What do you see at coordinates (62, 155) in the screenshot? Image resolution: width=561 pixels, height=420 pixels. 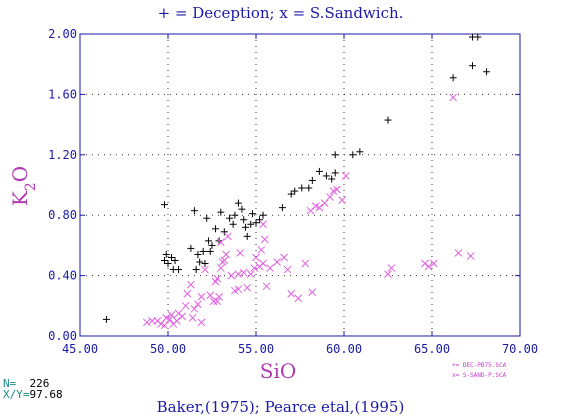 I see `y-tick-label: 1.20` at bounding box center [62, 155].